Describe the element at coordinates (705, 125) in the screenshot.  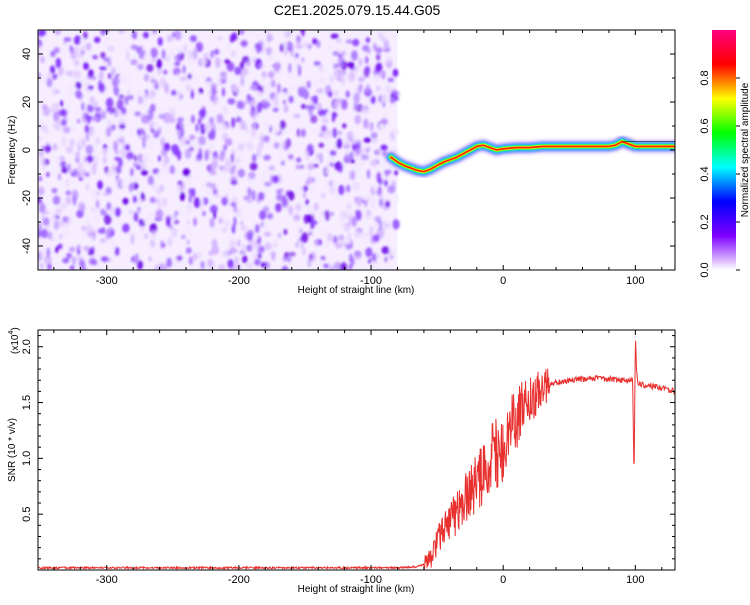
I see `colorbar-tick-label: 0.6` at that location.